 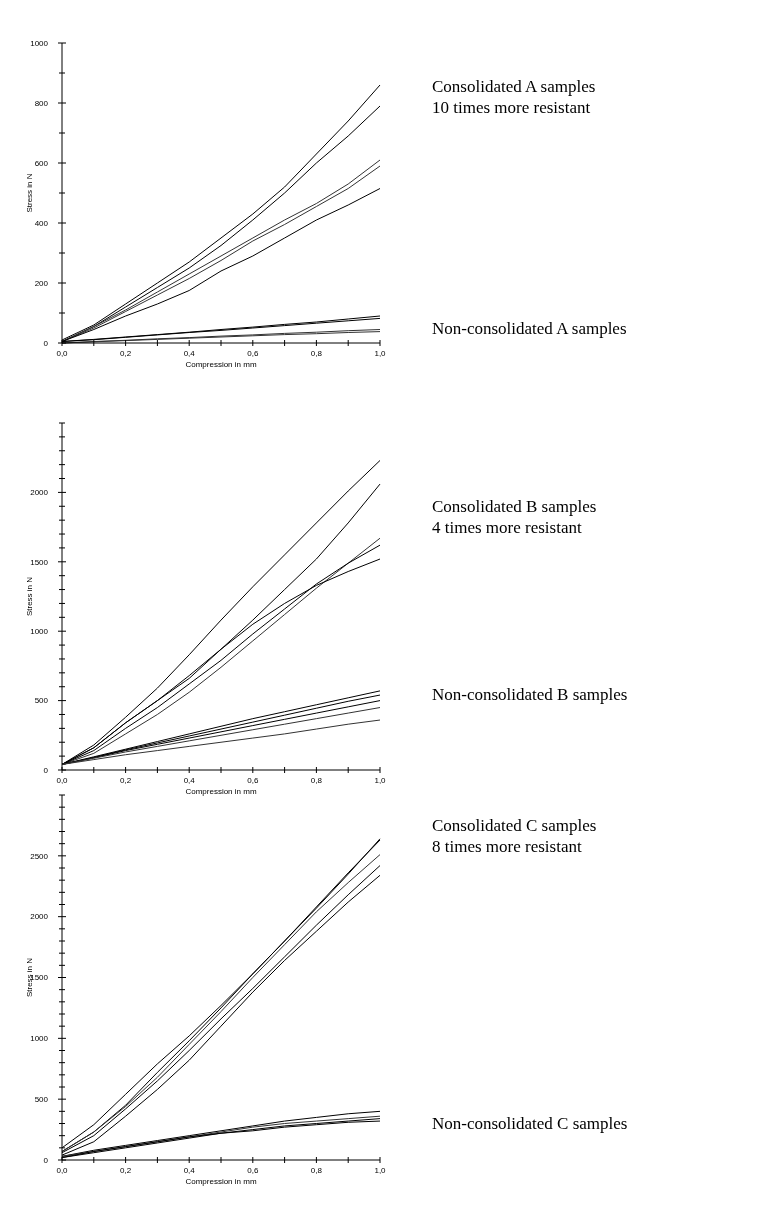 I want to click on text: Consolidated C samples 8 times more resistant, so click(x=514, y=835).